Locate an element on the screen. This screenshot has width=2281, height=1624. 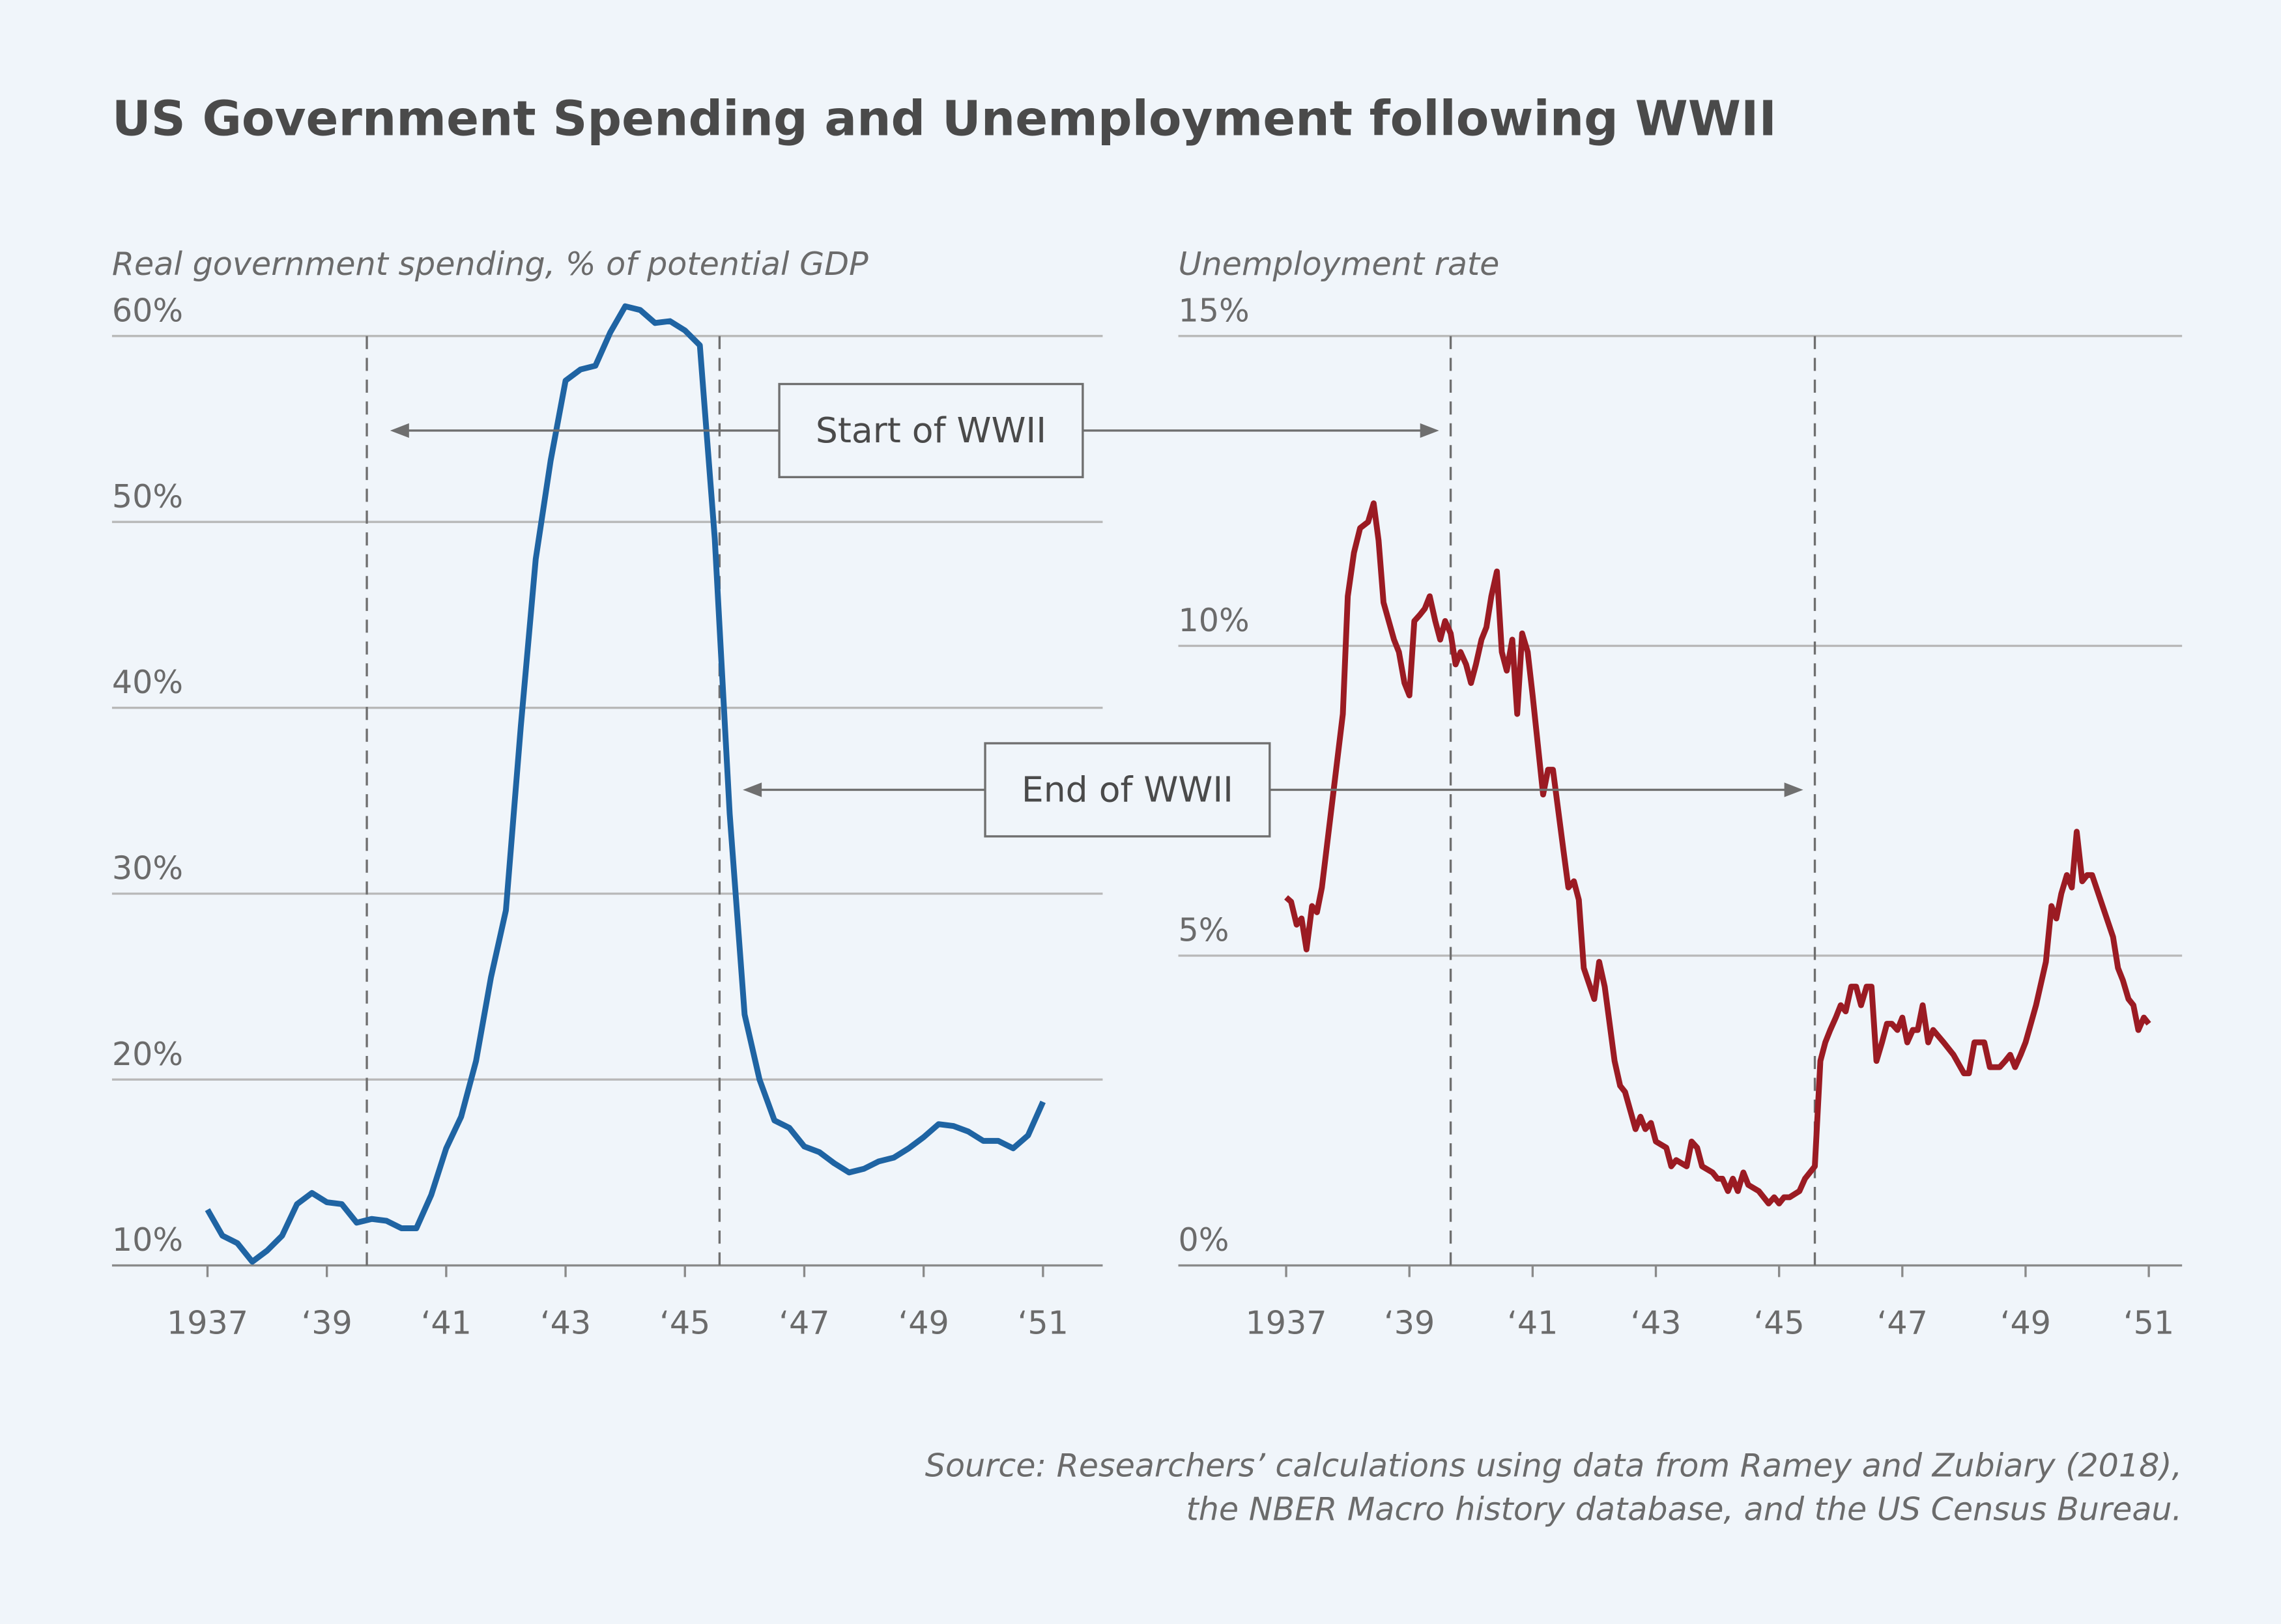
y-tick-label: 20% is located at coordinates (147, 1054).